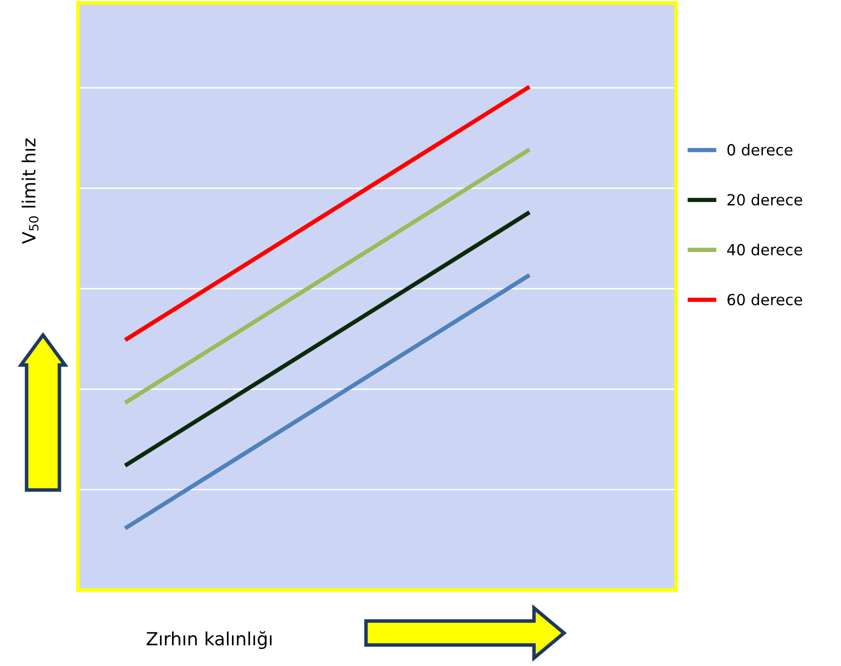 The image size is (841, 666). Describe the element at coordinates (765, 200) in the screenshot. I see `legend-label: 20 derece` at that location.